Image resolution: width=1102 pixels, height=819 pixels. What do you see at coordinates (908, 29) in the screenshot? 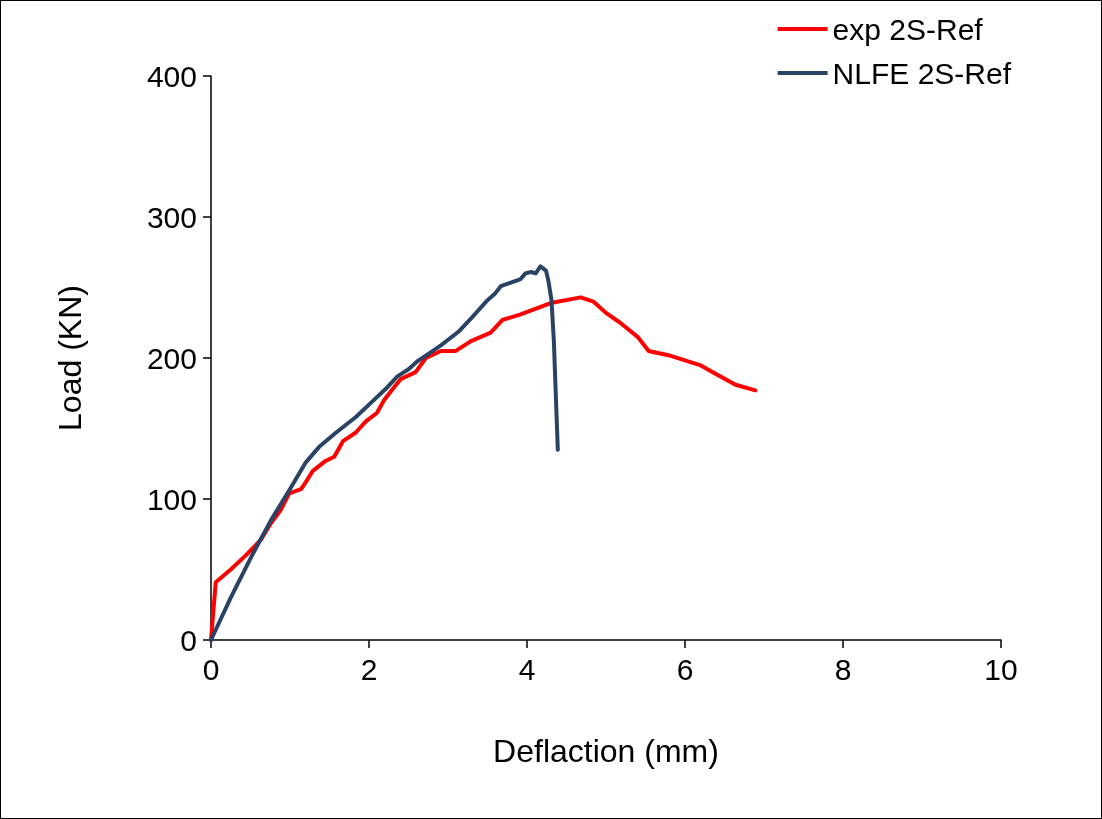
I see `legend-label: exp 2S-Ref` at bounding box center [908, 29].